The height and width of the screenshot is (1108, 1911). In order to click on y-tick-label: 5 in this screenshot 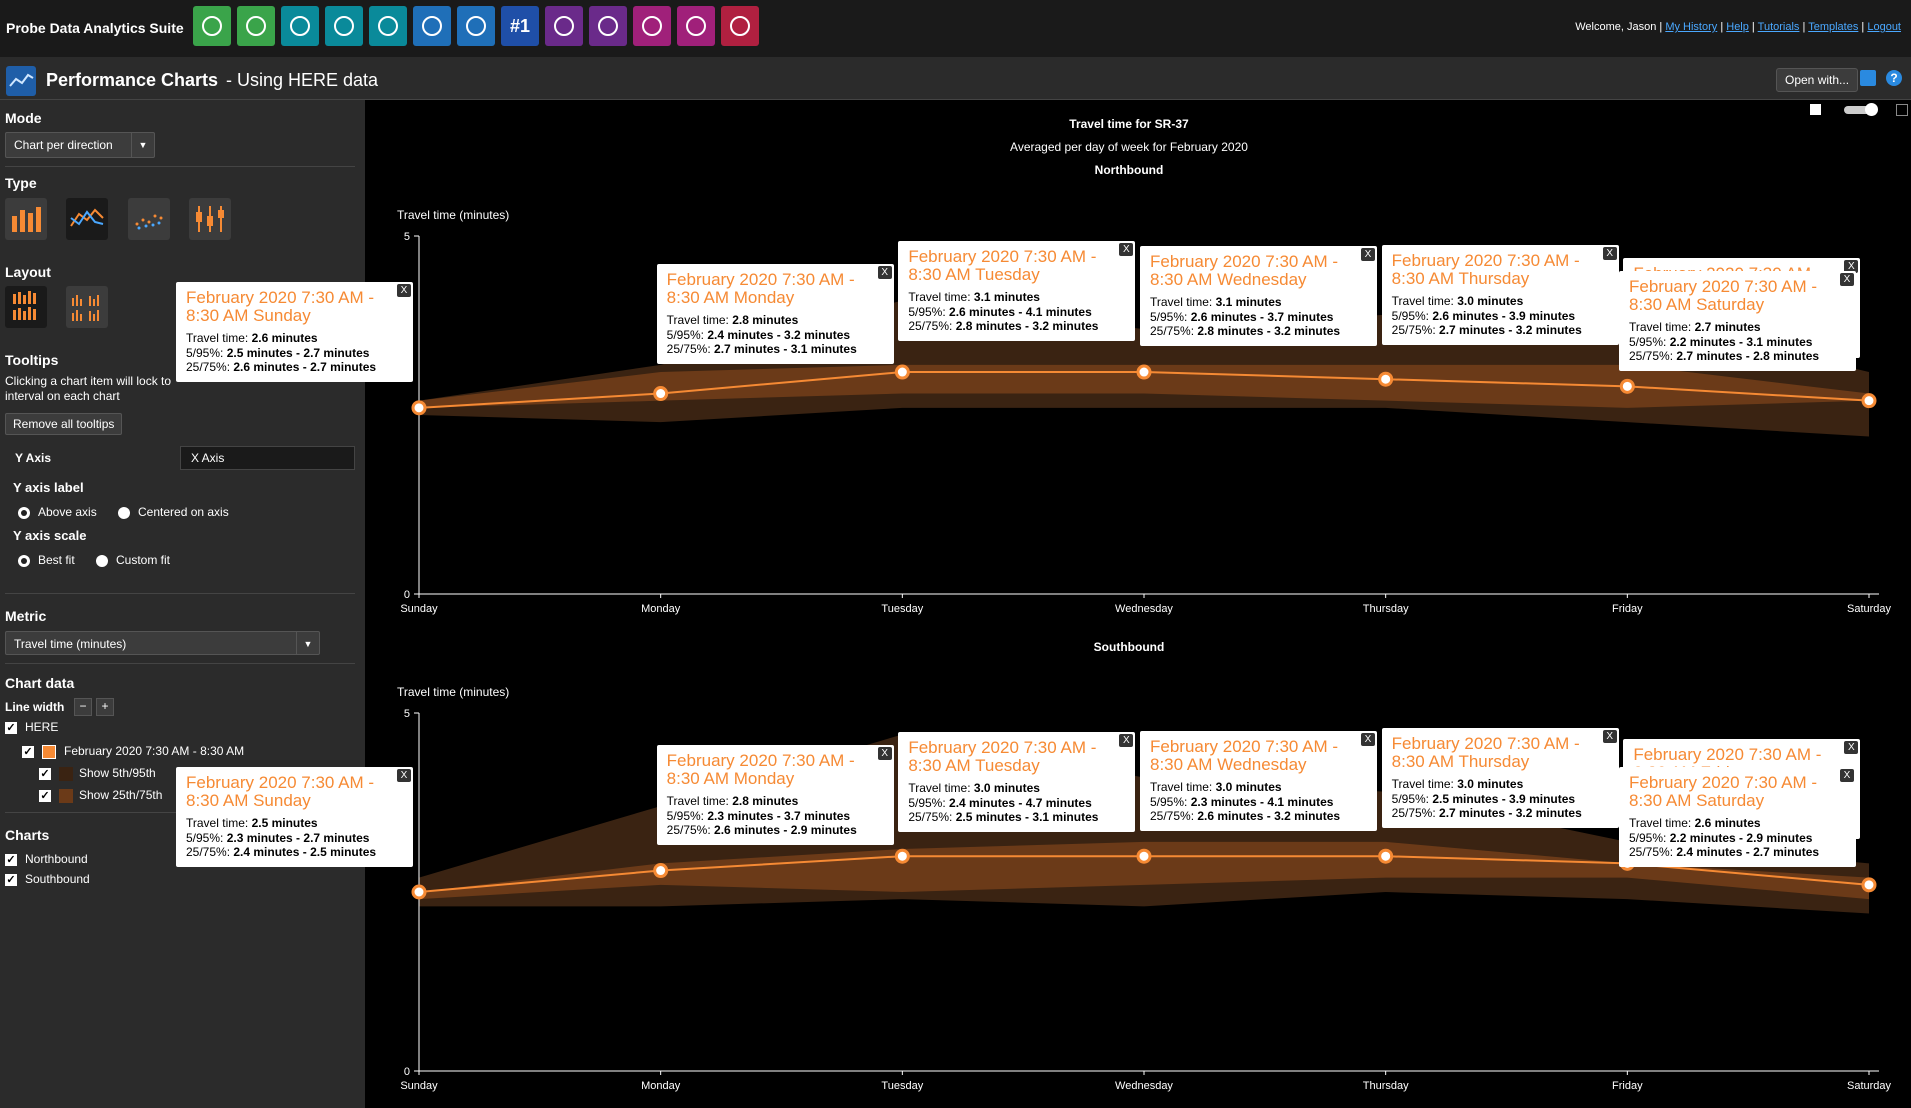, I will do `click(407, 237)`.